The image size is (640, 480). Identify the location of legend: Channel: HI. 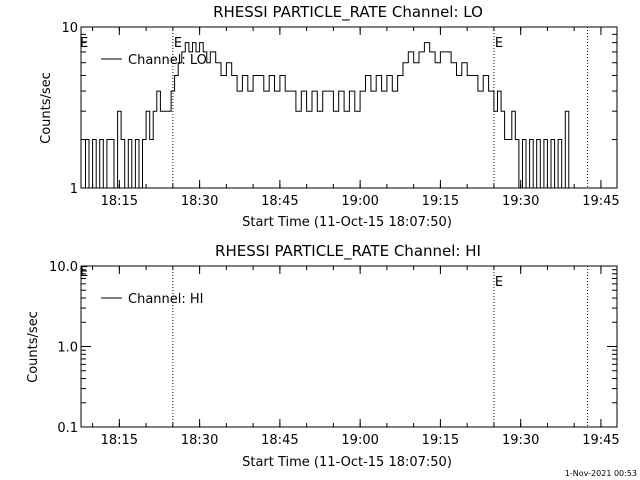
(152, 299).